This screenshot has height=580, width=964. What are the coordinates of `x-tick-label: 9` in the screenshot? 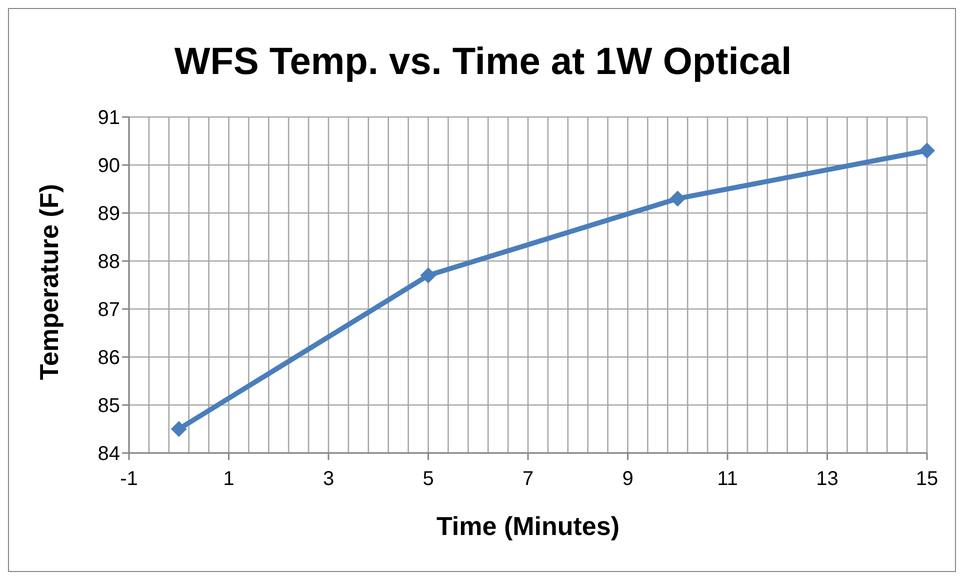 It's located at (628, 479).